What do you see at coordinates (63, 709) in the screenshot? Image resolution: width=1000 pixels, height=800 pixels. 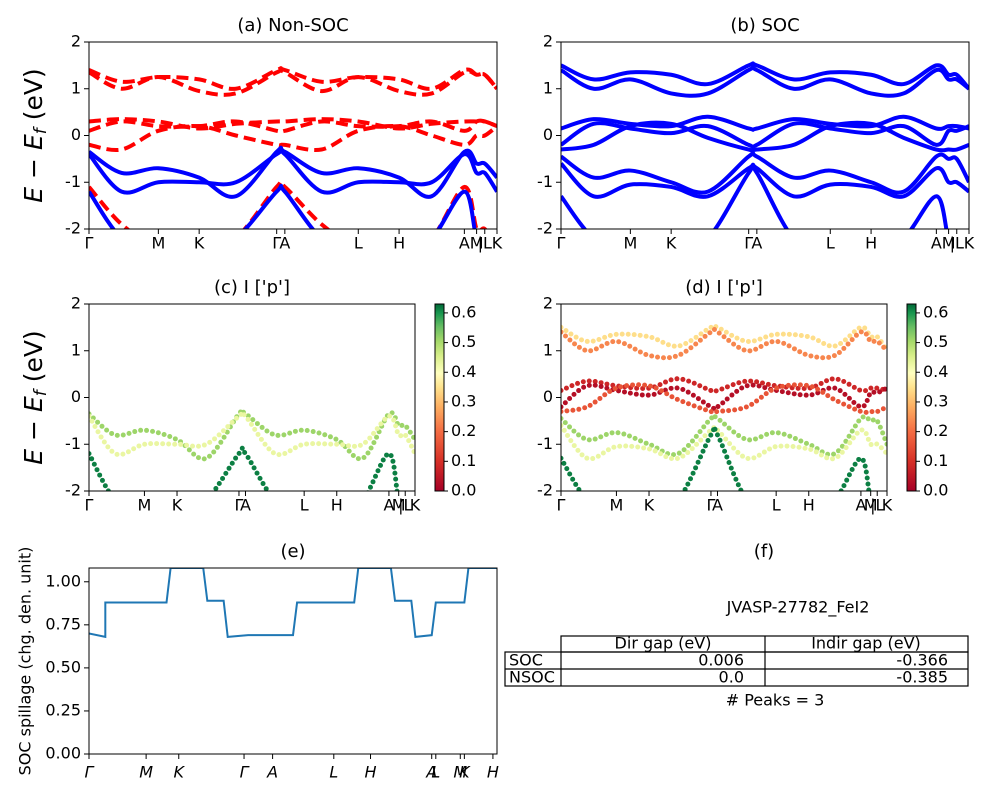 I see `y-tick-label: 0.25` at bounding box center [63, 709].